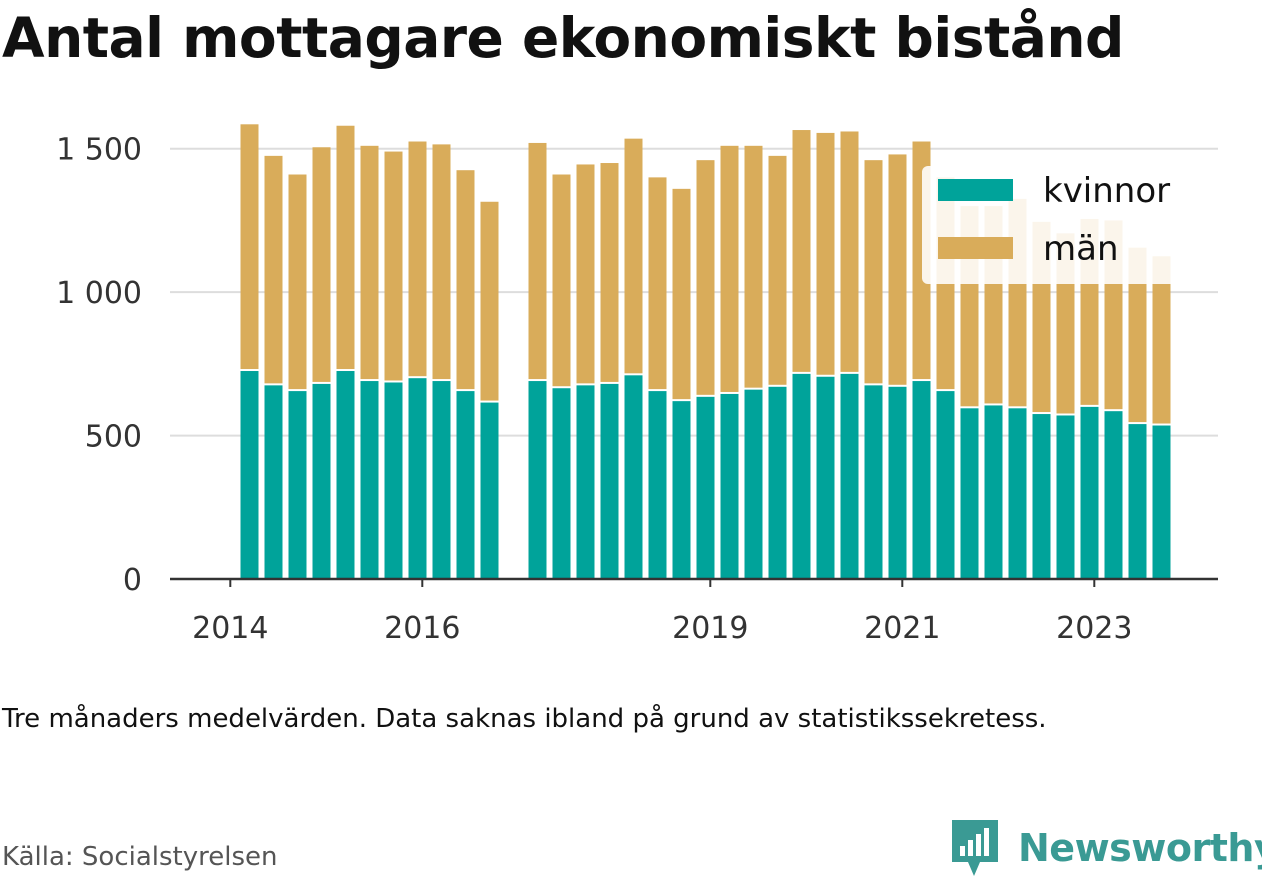  I want to click on legend-label-man: män, so click(1081, 249).